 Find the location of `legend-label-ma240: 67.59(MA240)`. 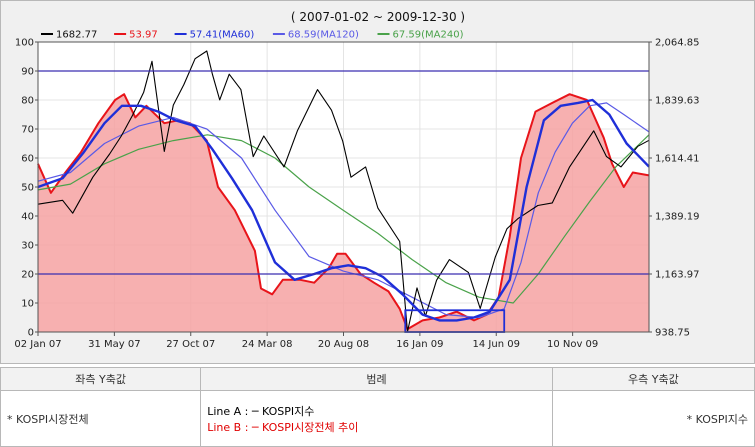

legend-label-ma240: 67.59(MA240) is located at coordinates (428, 35).